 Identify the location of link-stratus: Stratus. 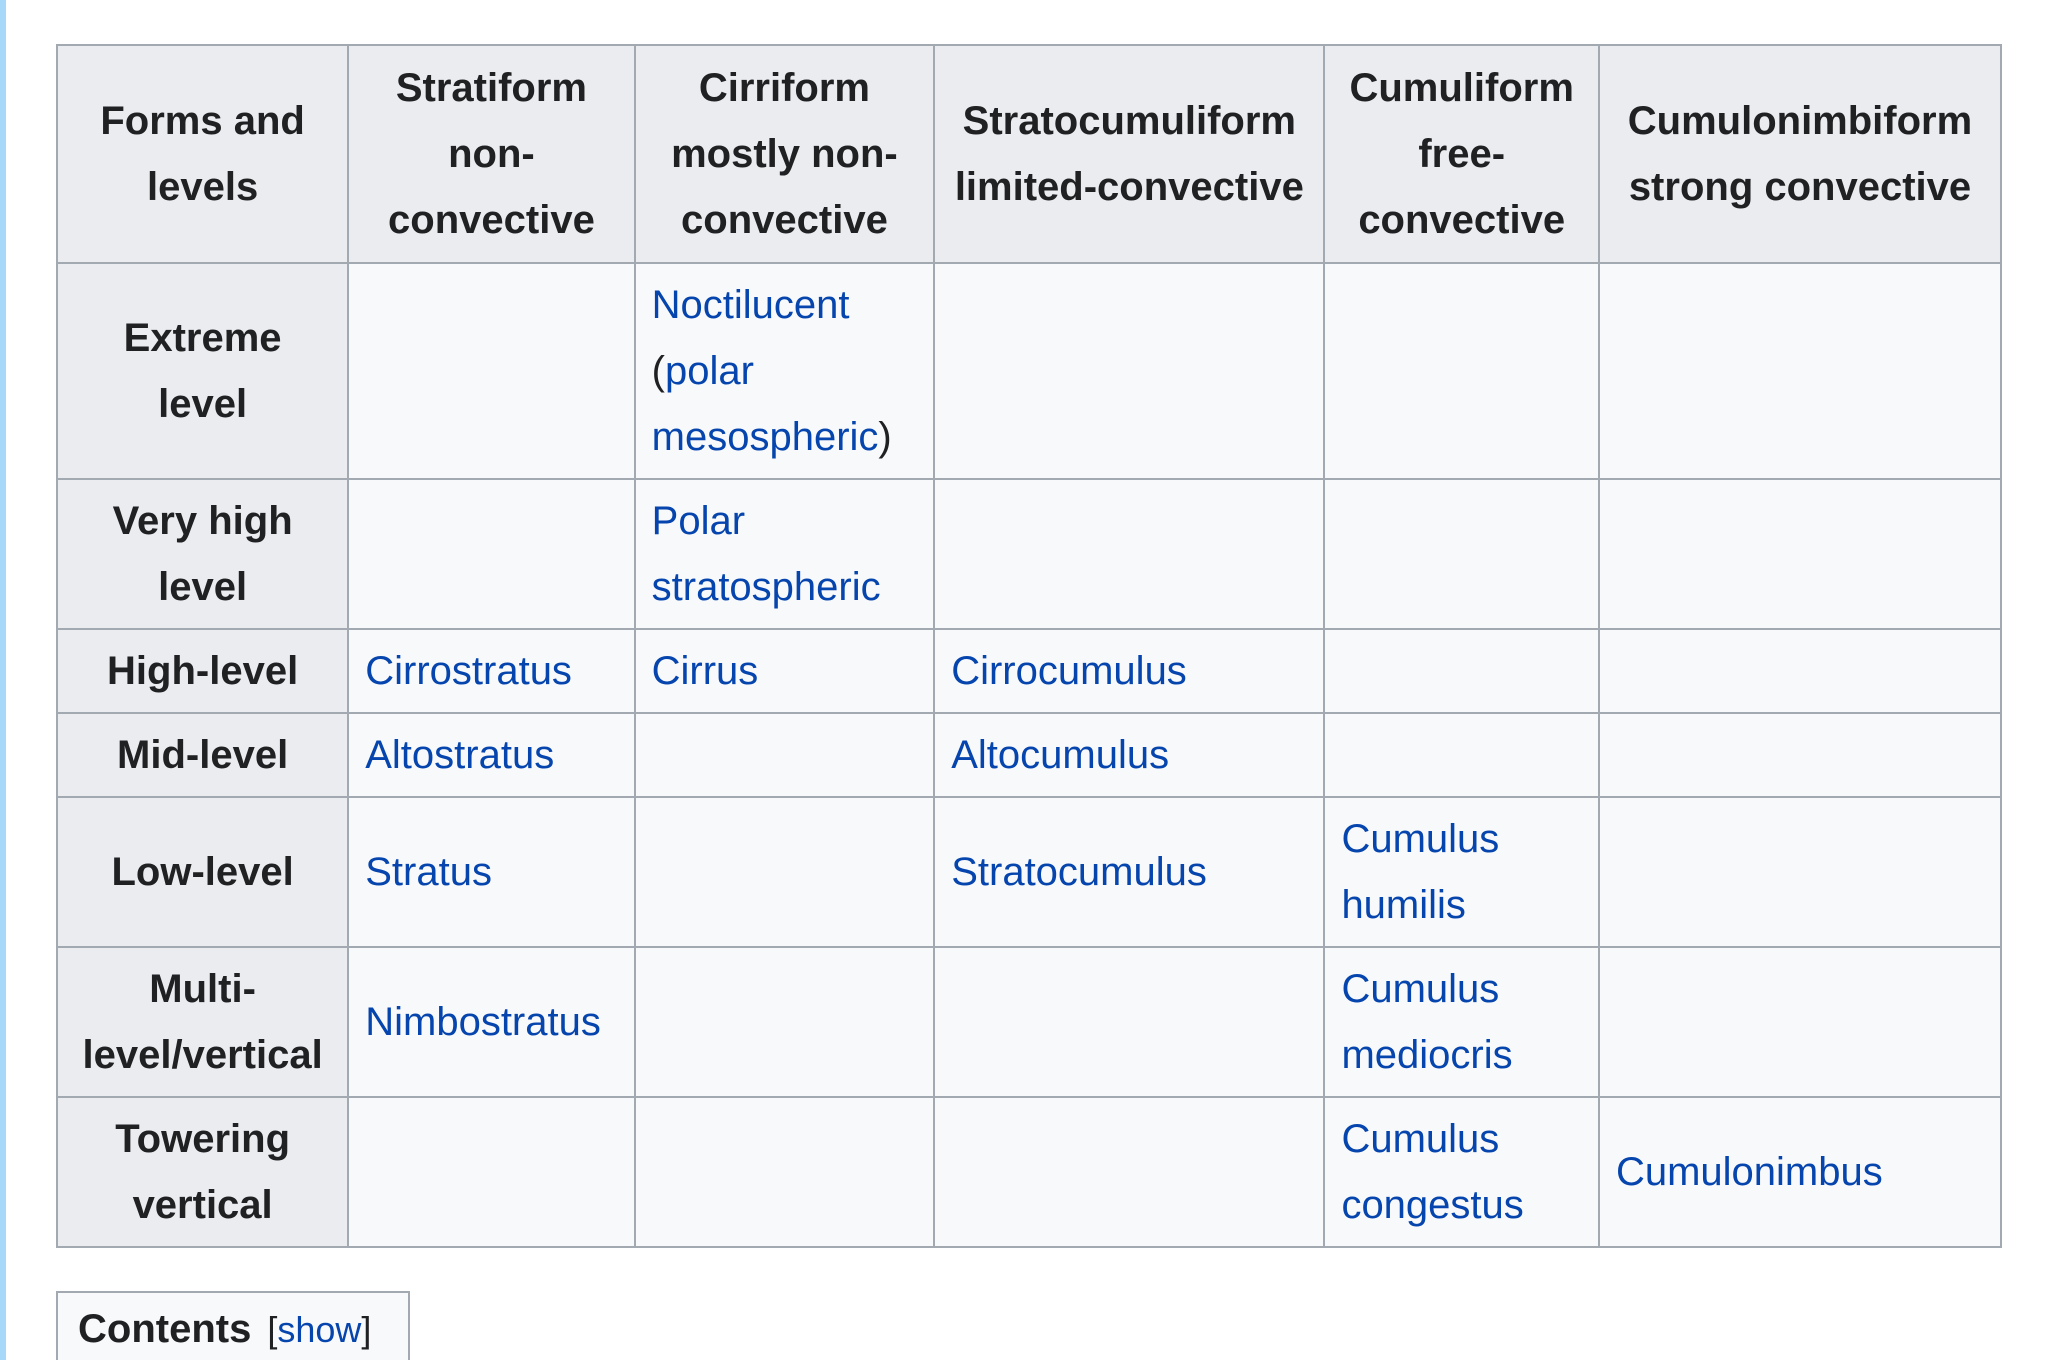
(428, 872).